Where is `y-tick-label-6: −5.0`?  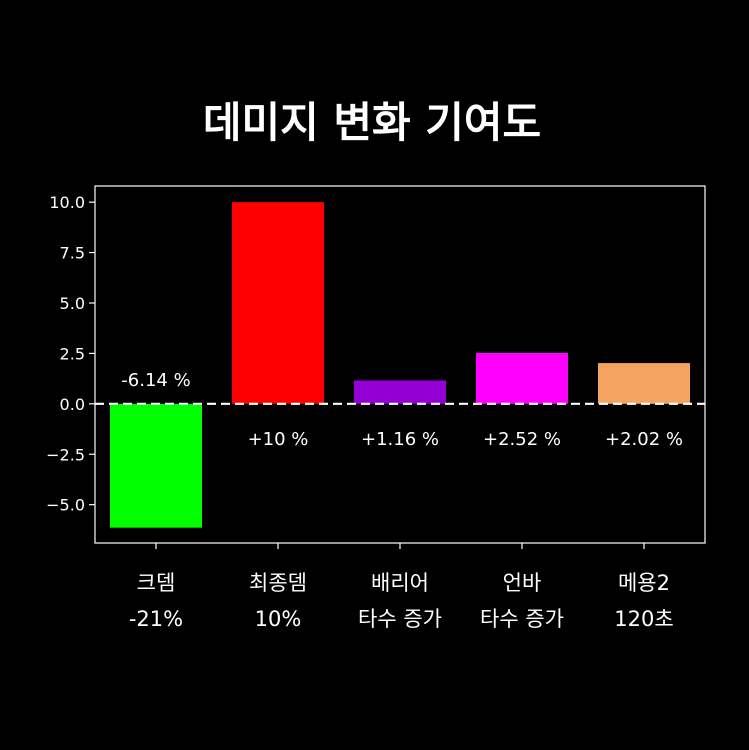 y-tick-label-6: −5.0 is located at coordinates (65, 505).